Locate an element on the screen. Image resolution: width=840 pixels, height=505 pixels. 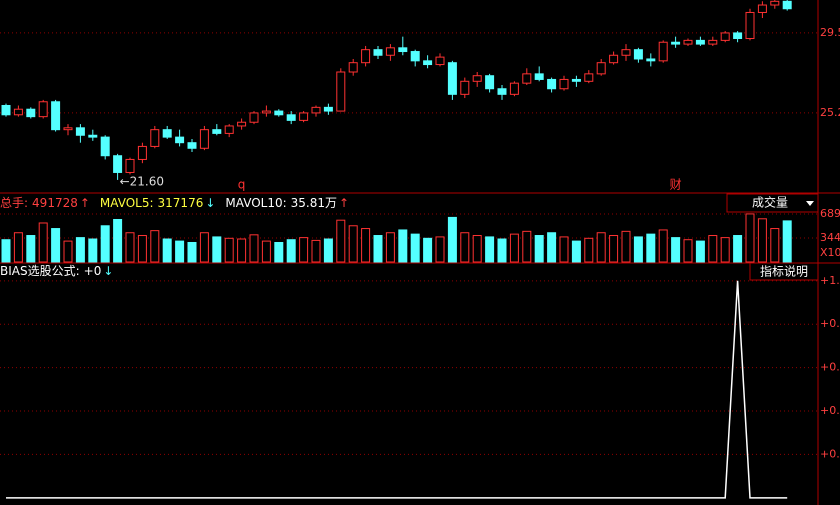
header-value: 35.81万 is located at coordinates (314, 203).